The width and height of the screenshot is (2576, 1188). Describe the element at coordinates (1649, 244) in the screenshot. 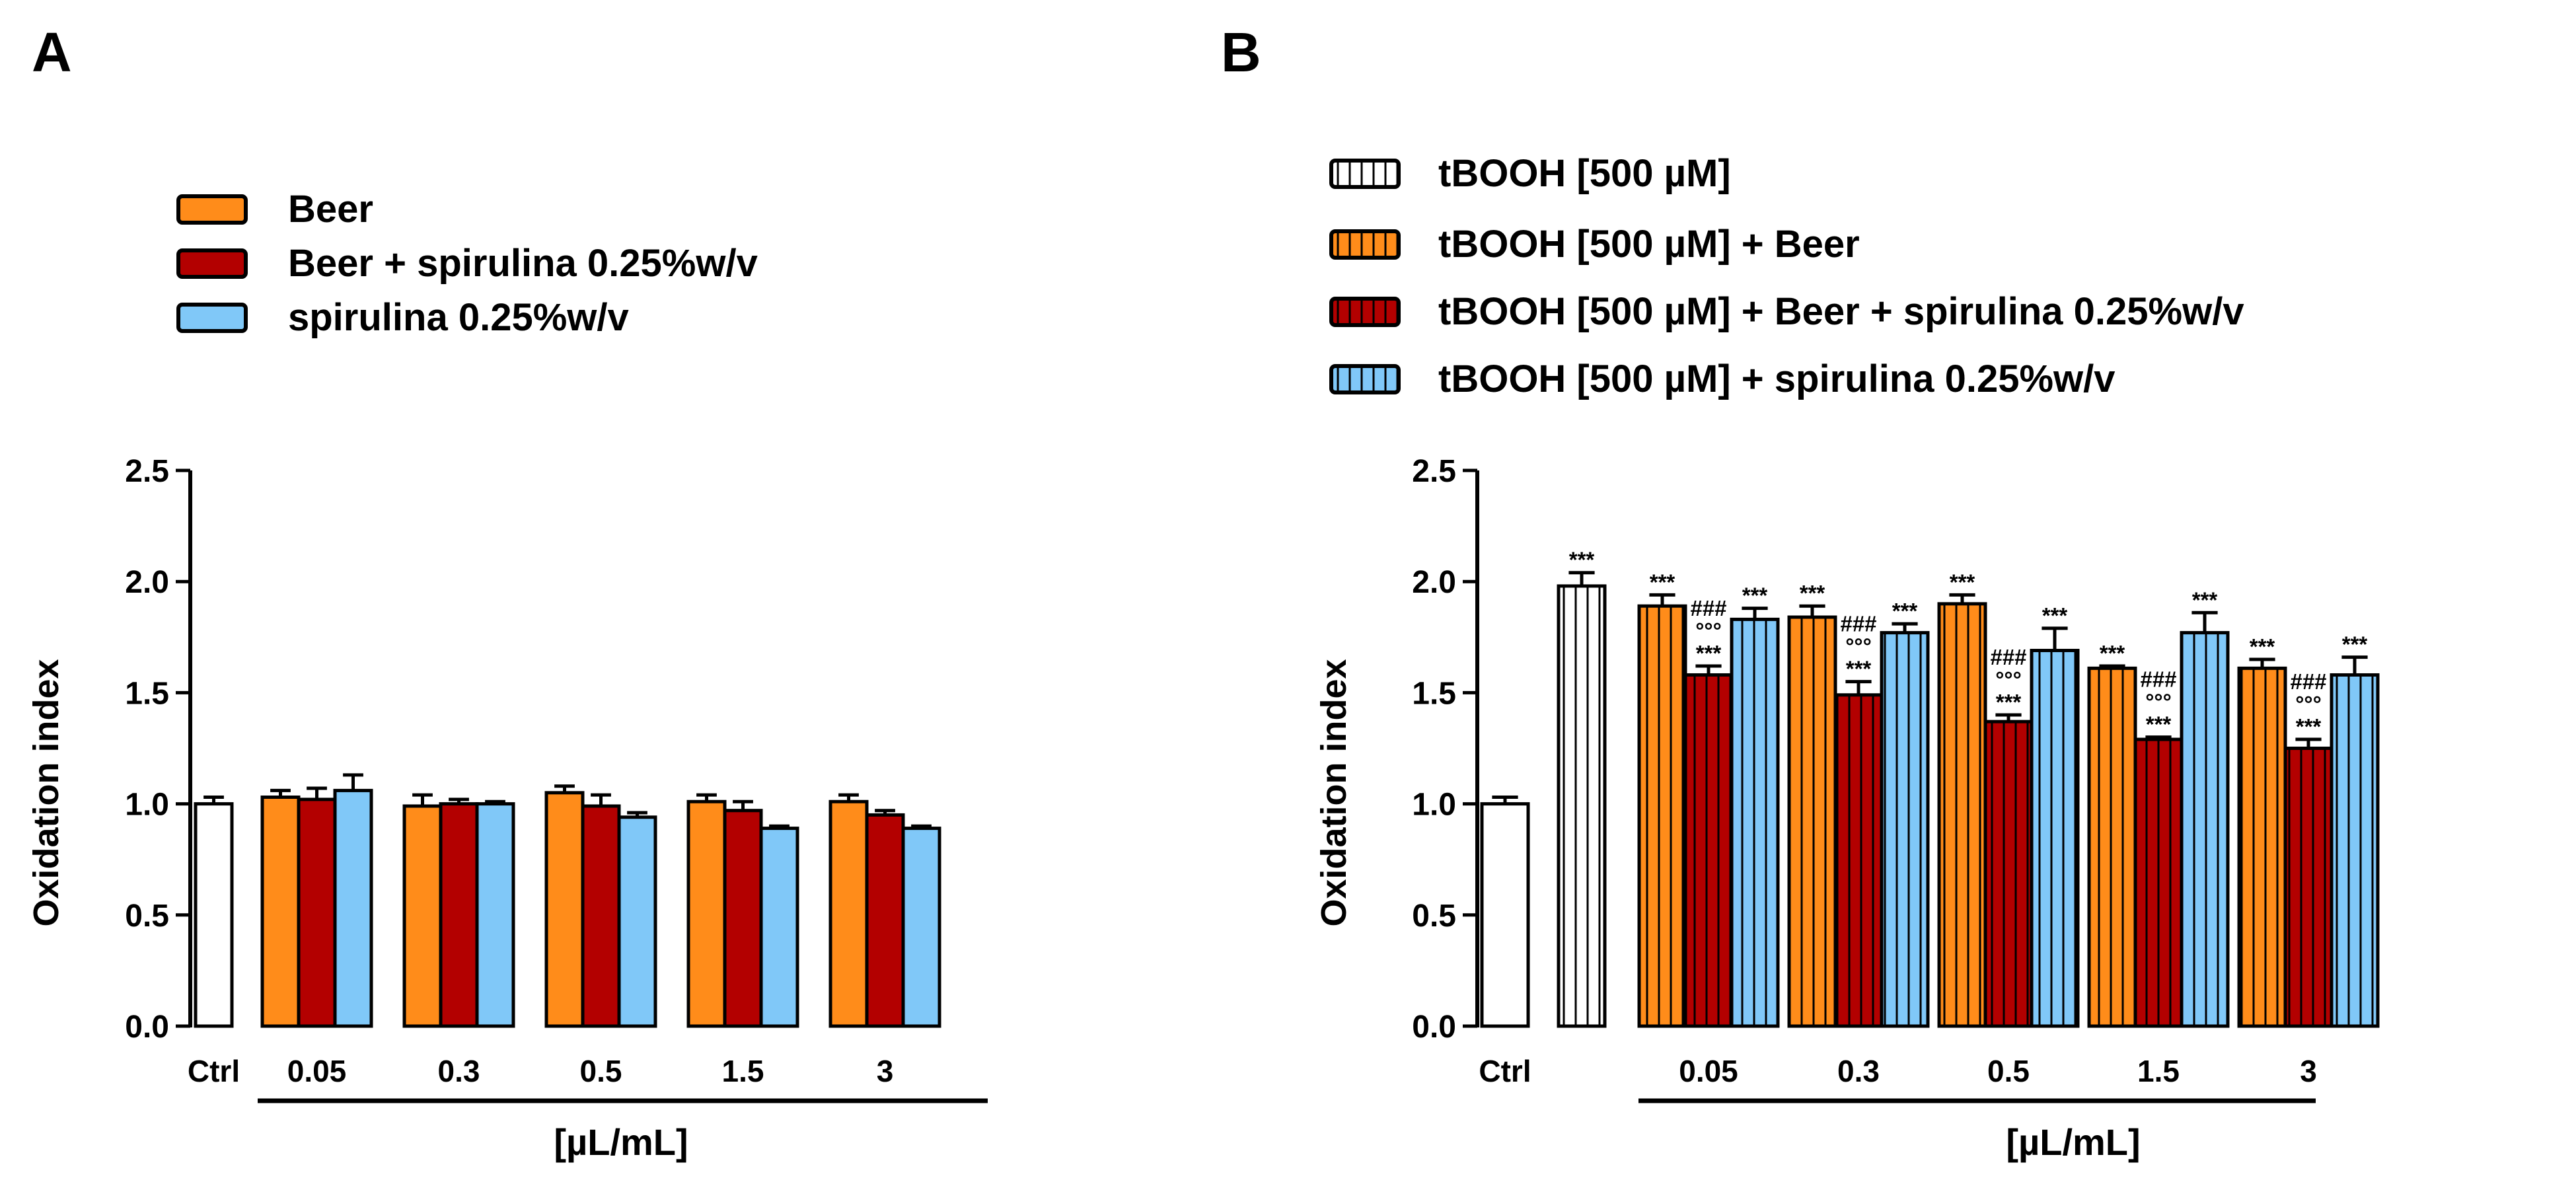

I see `legend-label-tbooh-beer: tBOOH [500 µM] + Beer` at that location.